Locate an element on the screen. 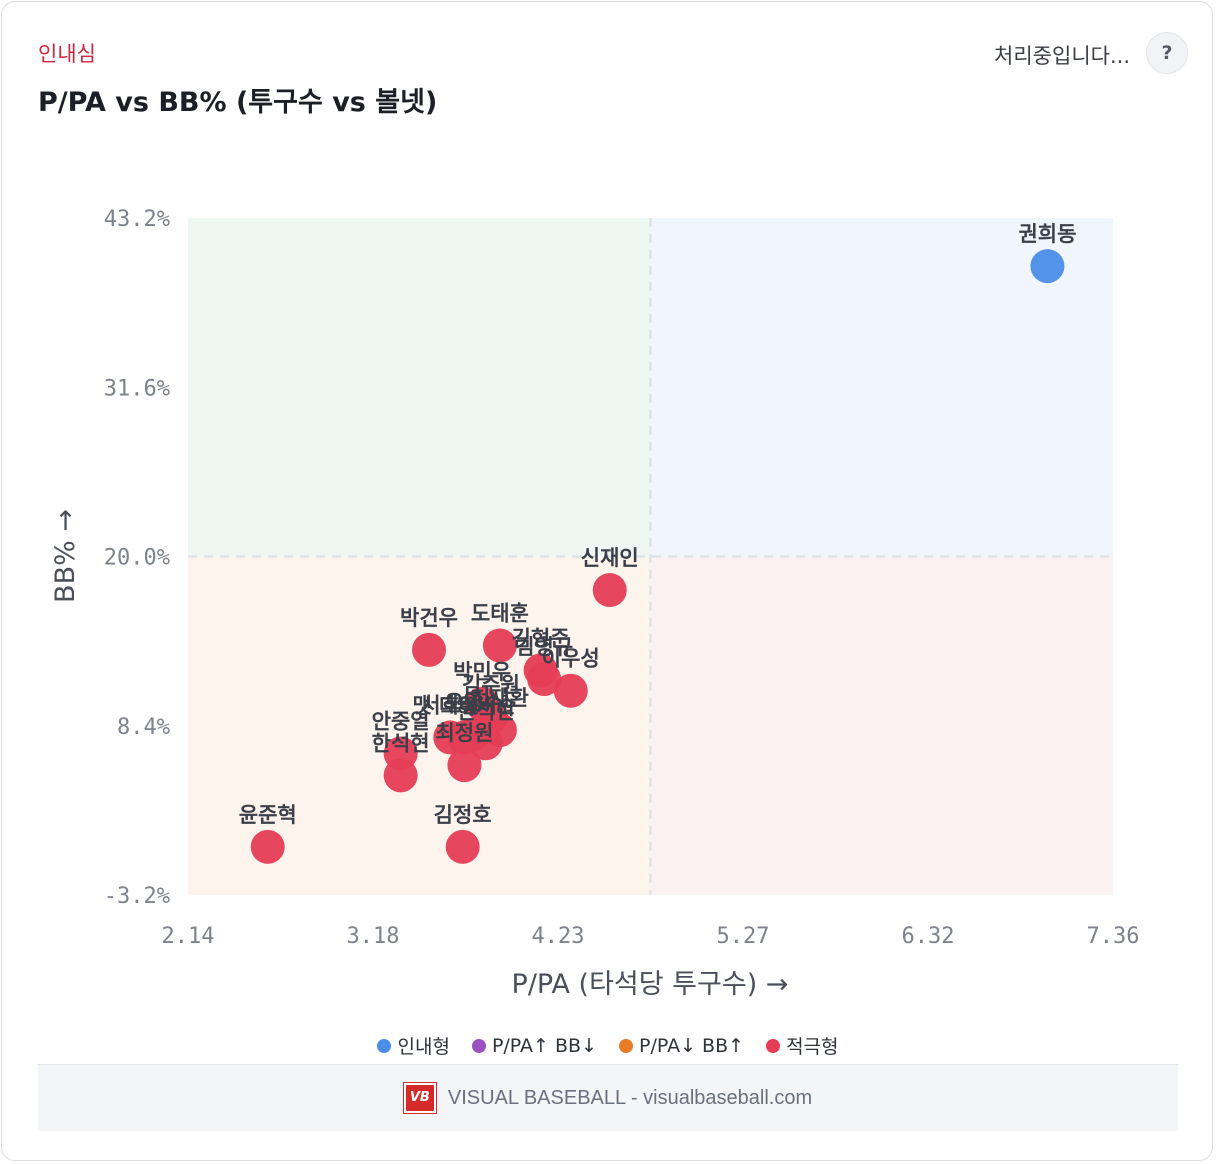 The height and width of the screenshot is (1164, 1216). y-axis-label: BB% → is located at coordinates (65, 556).